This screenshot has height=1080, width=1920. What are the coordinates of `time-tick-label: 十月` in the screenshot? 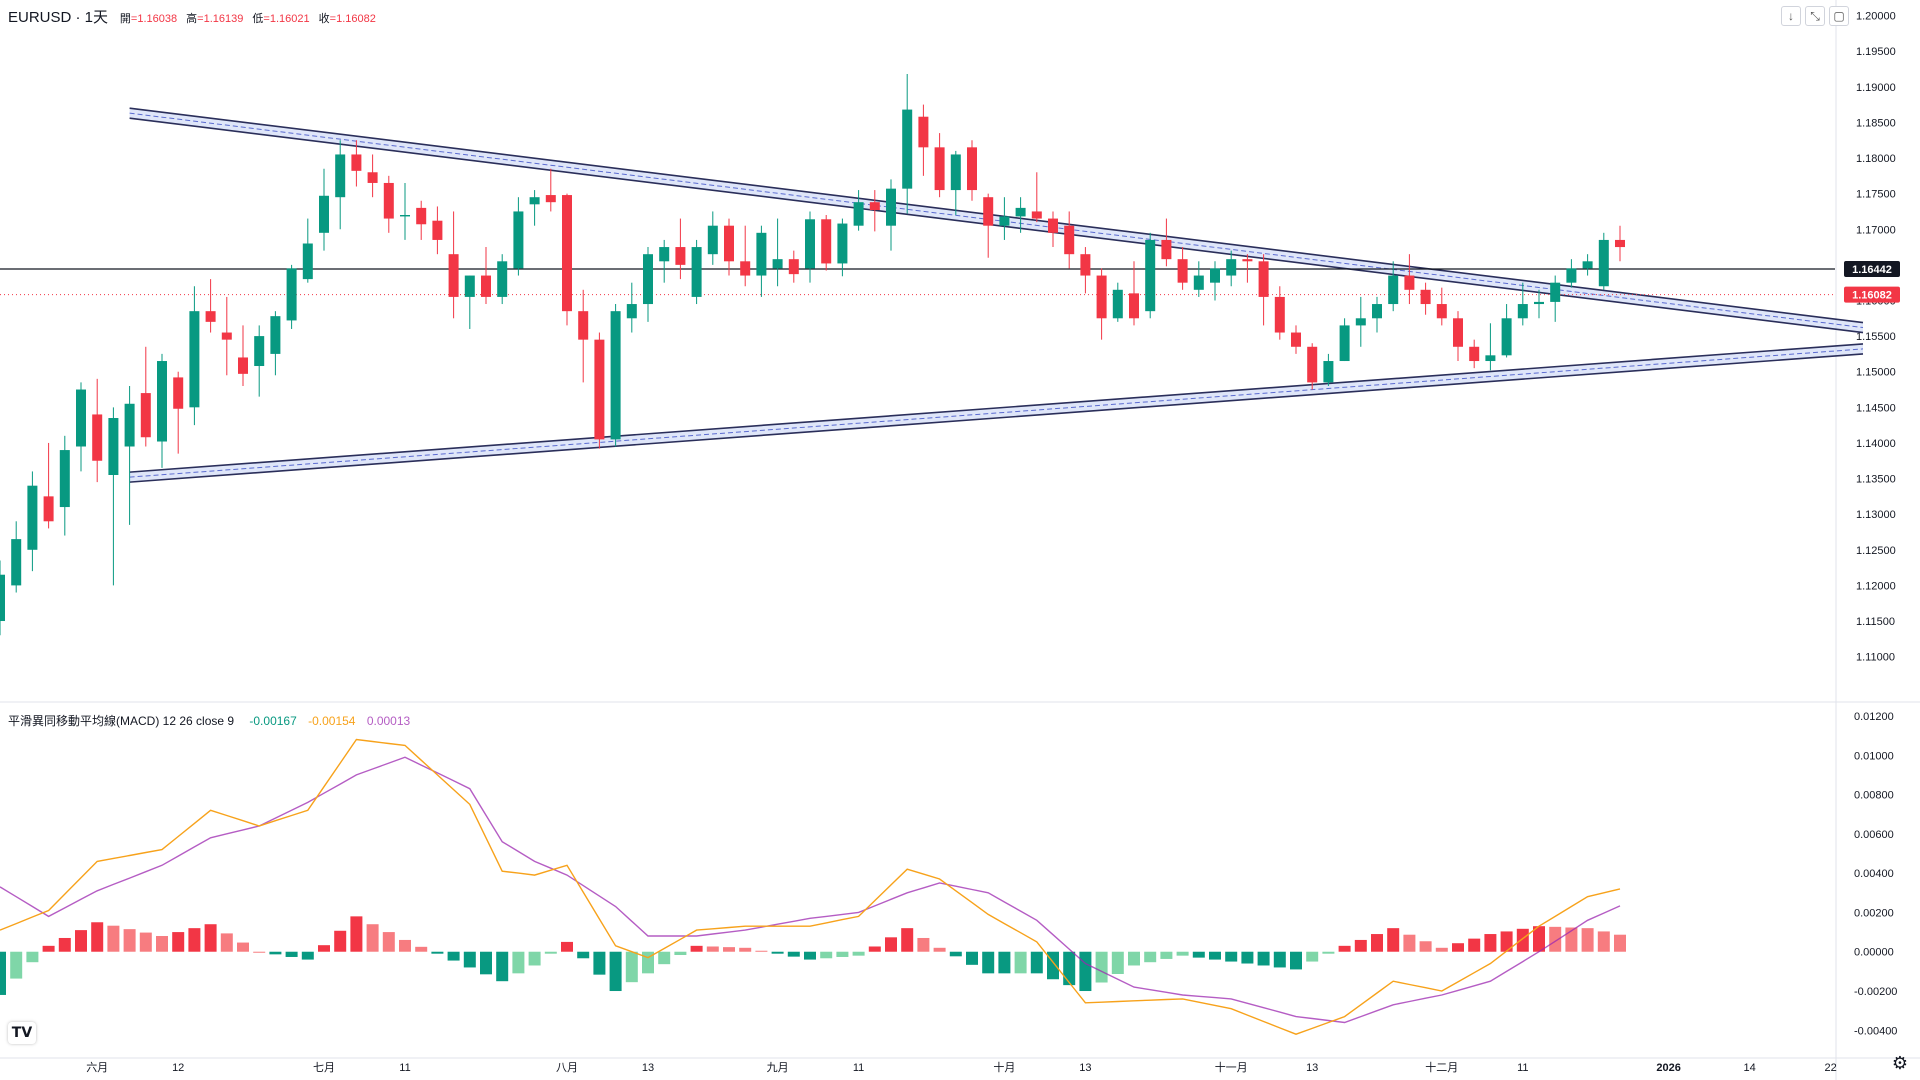 It's located at (1004, 1067).